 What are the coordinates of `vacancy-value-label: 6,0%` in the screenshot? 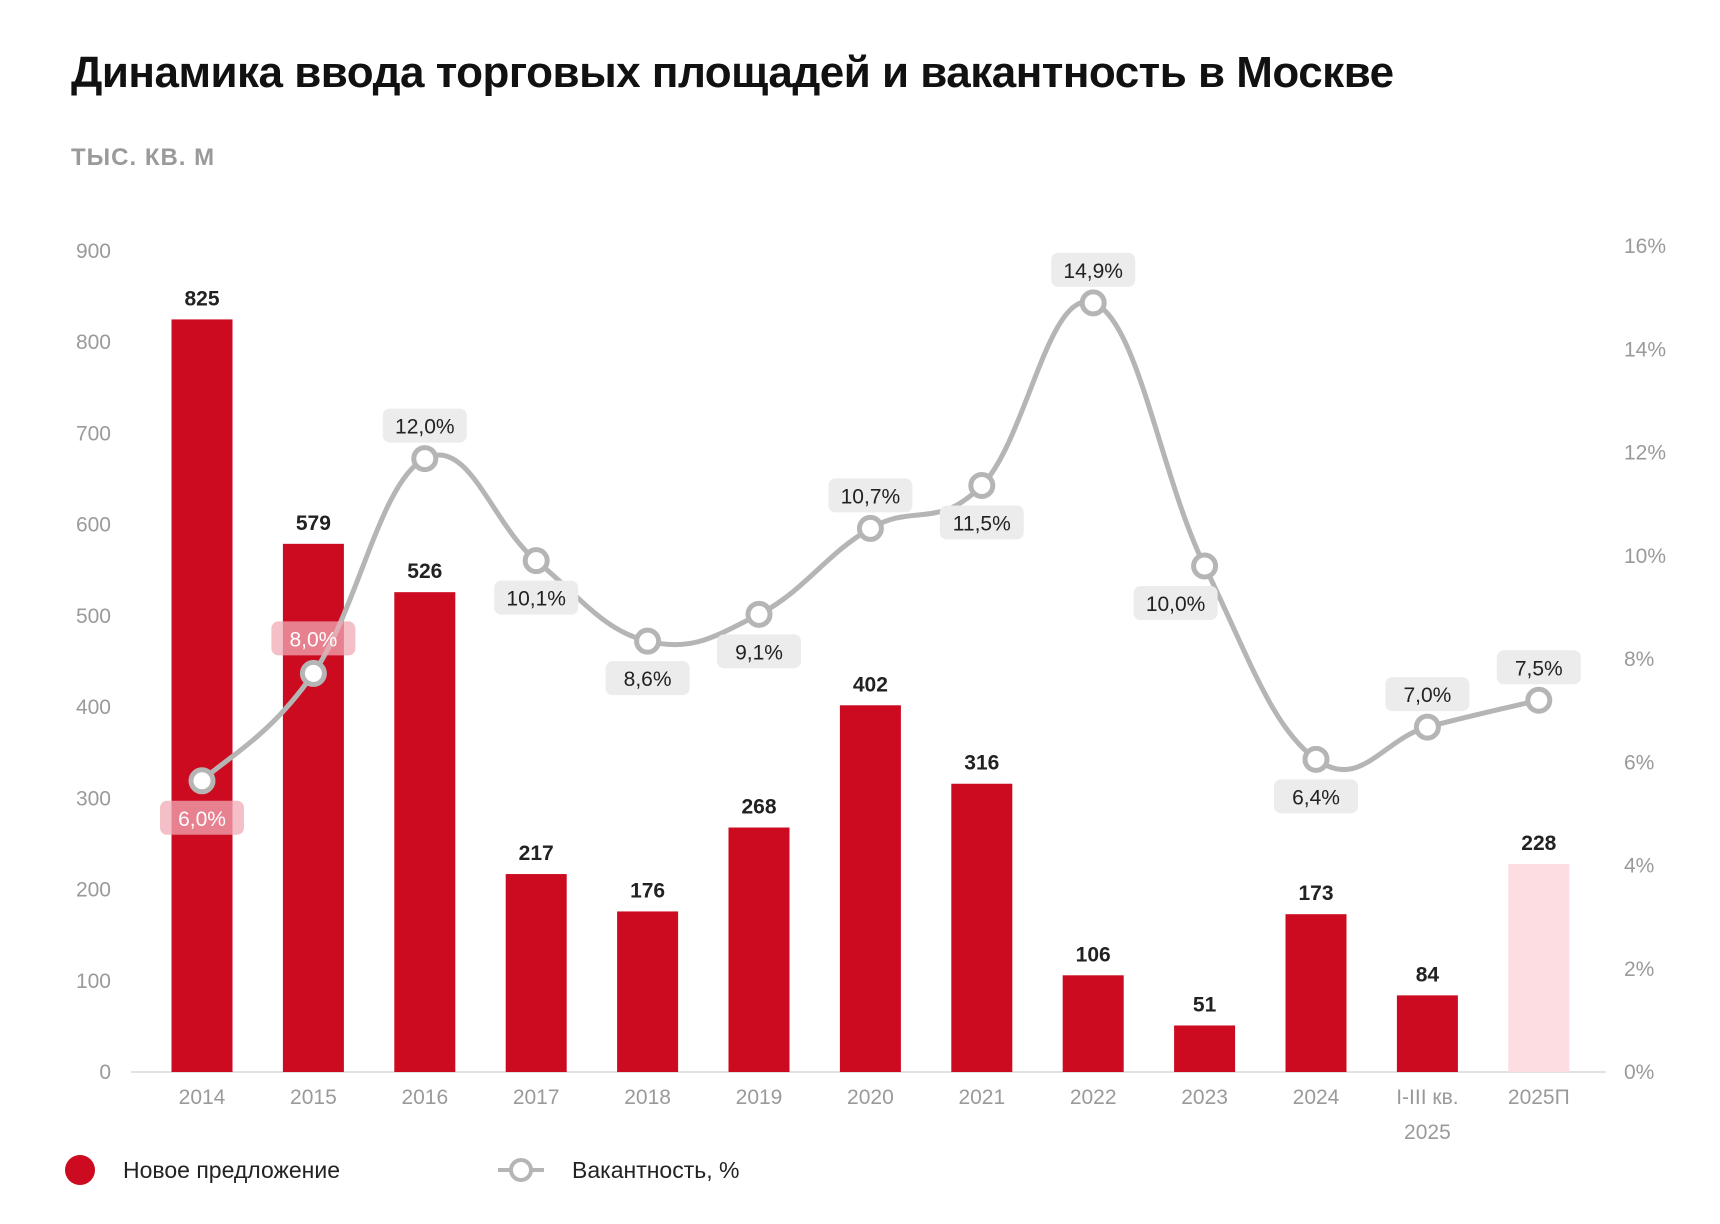 It's located at (202, 819).